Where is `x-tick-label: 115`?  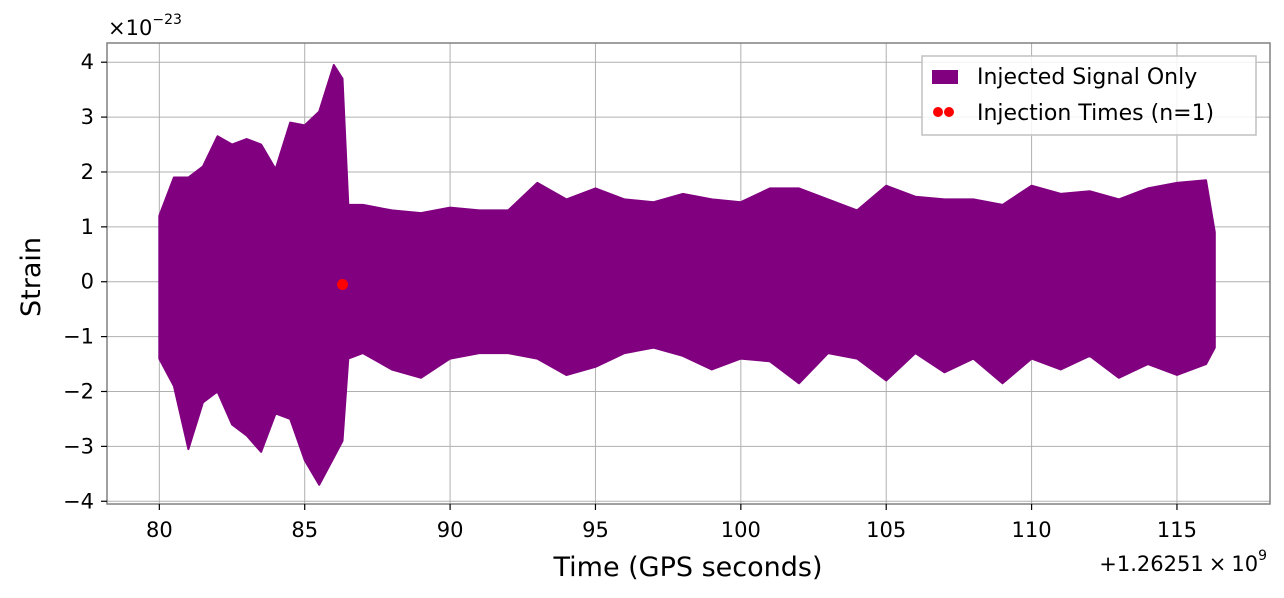 x-tick-label: 115 is located at coordinates (1177, 530).